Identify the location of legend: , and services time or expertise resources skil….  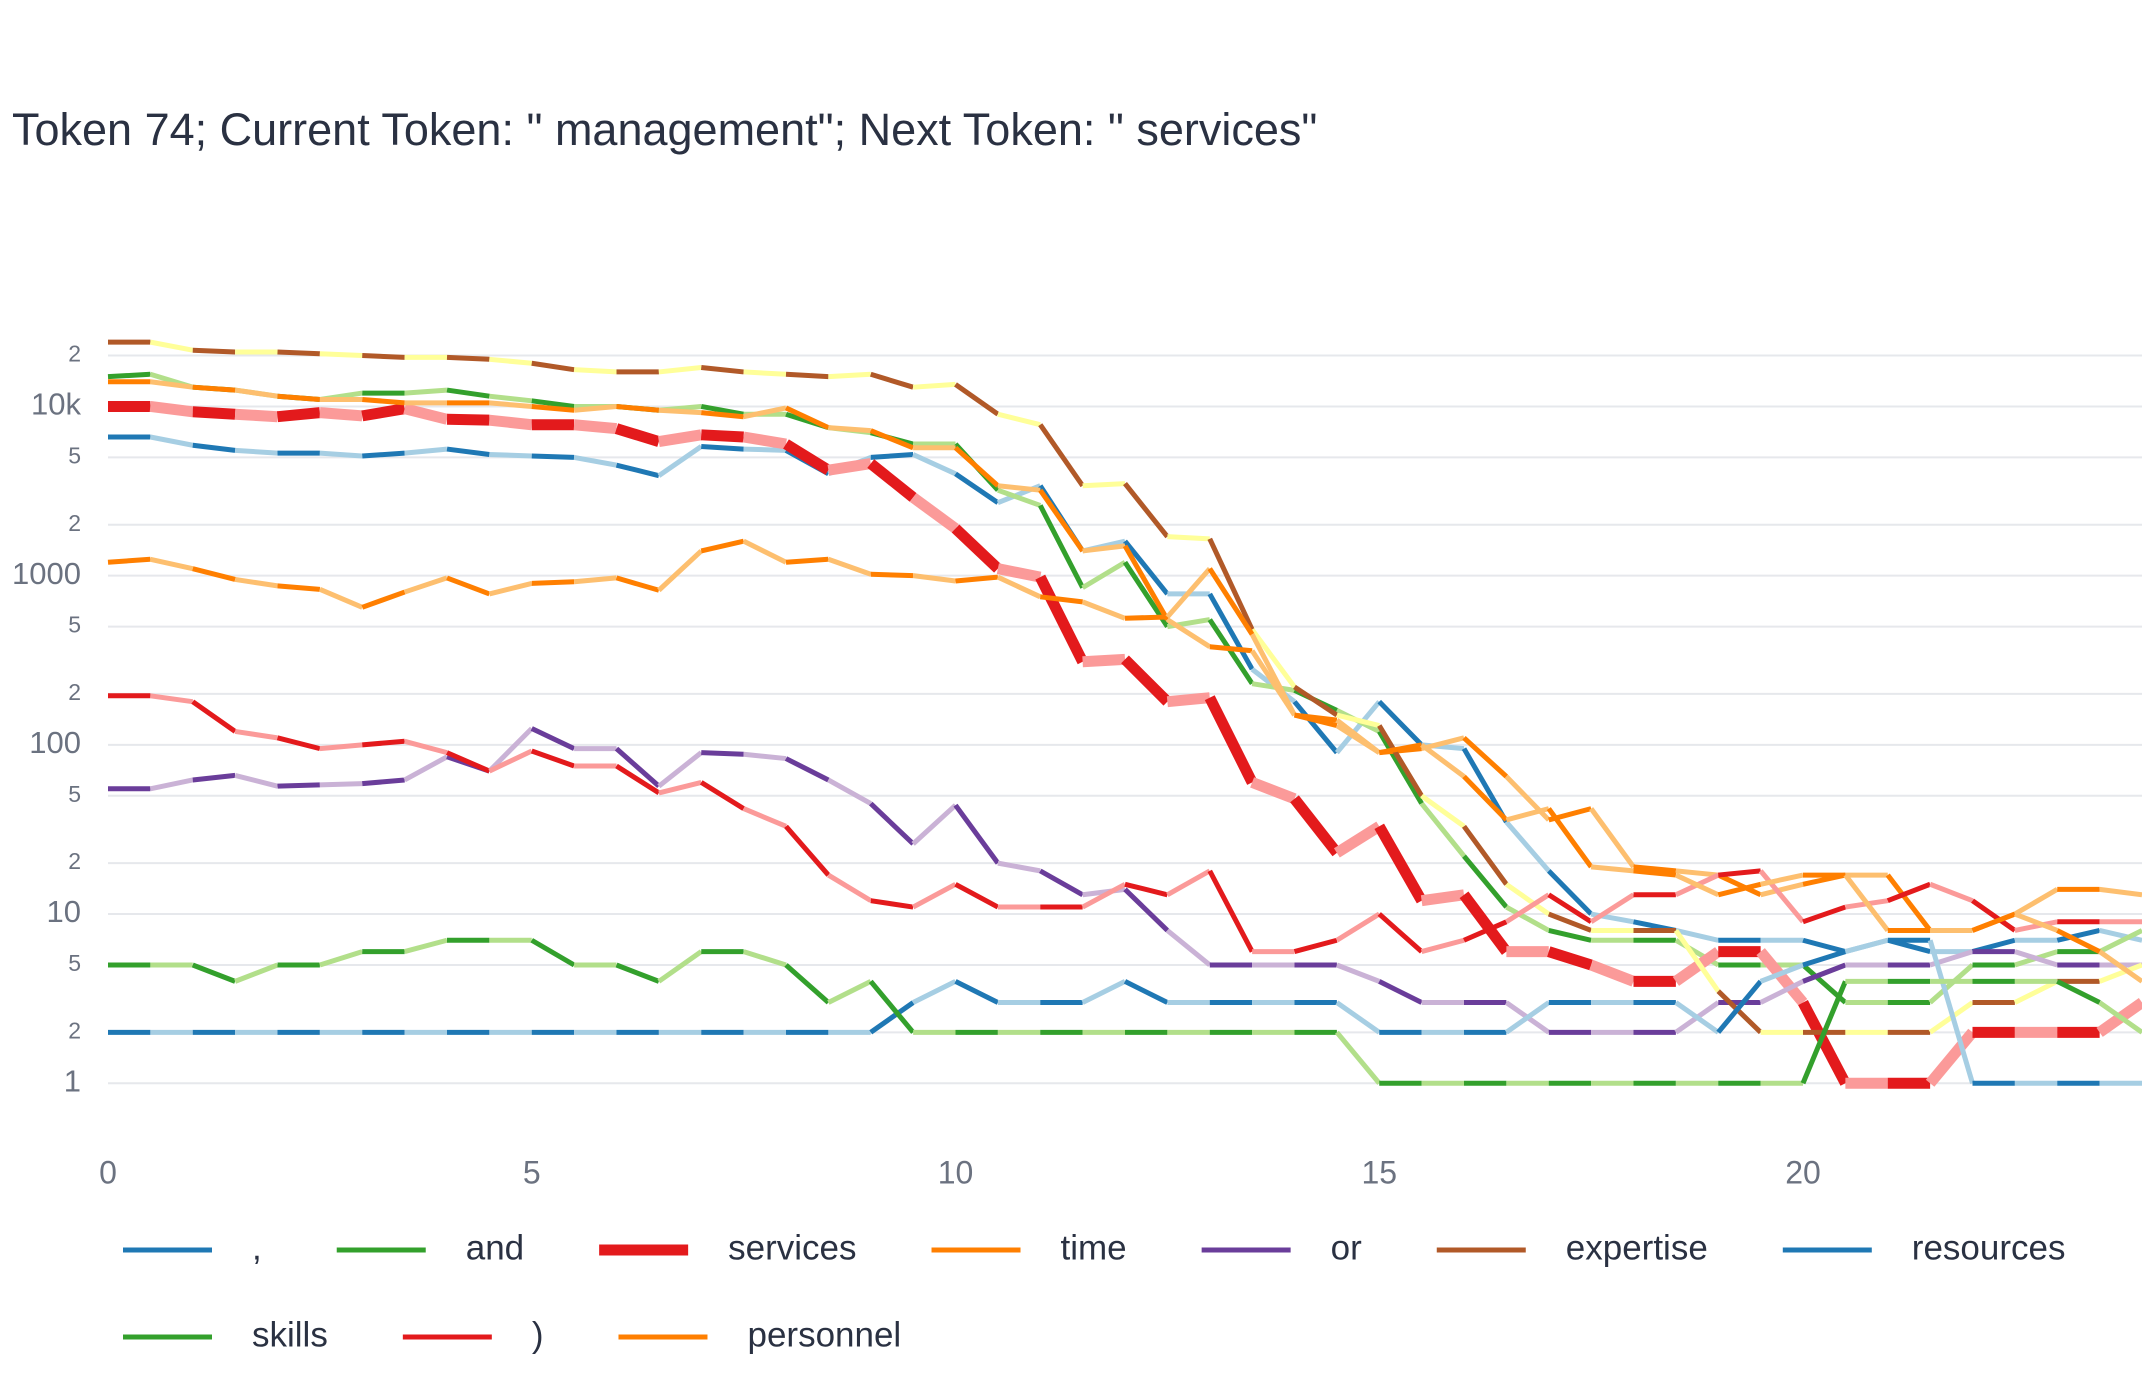
(1094, 1291).